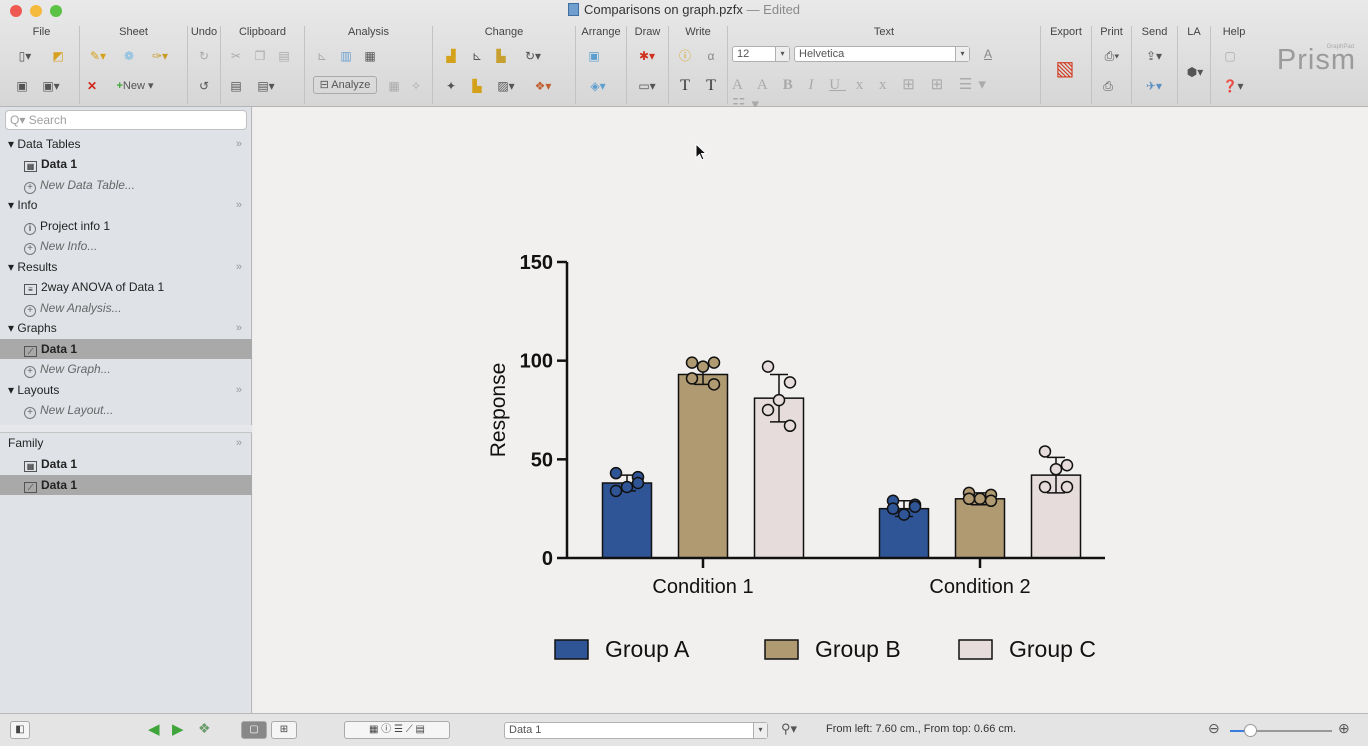 The image size is (1368, 746). Describe the element at coordinates (698, 65) in the screenshot. I see `group-write: Write ⓘ α T T` at that location.